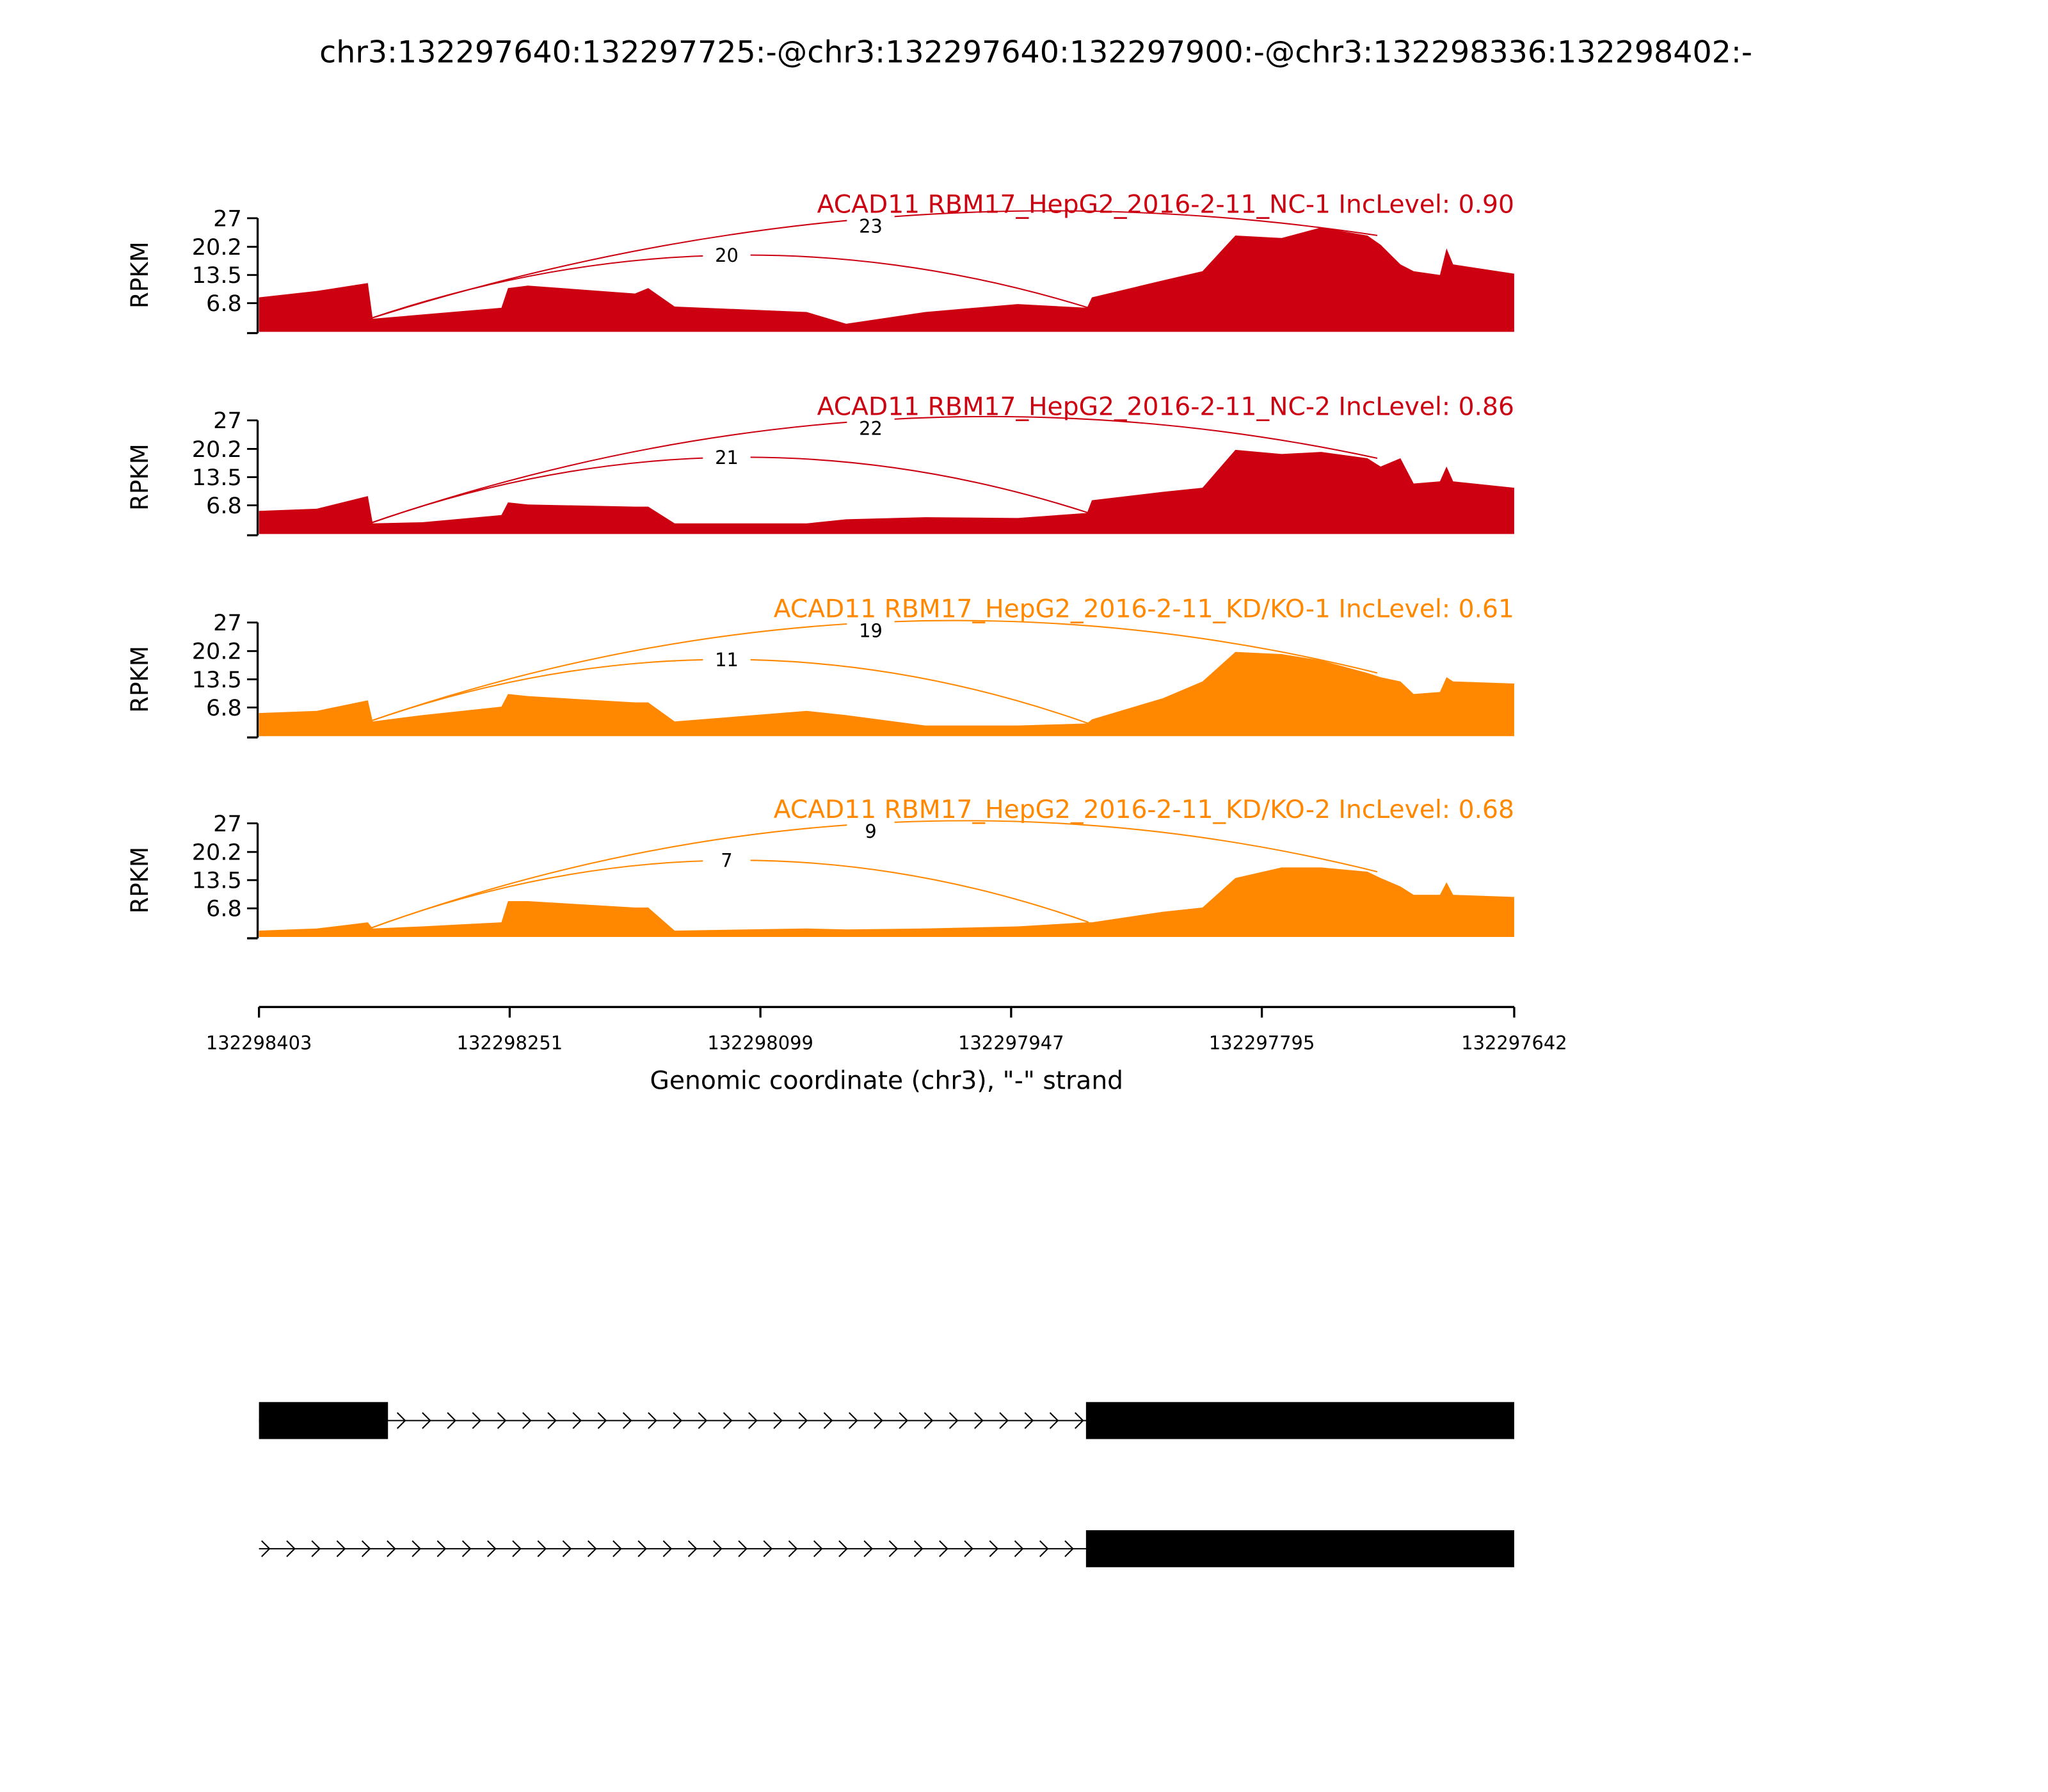 The height and width of the screenshot is (1792, 2048). What do you see at coordinates (1262, 1042) in the screenshot?
I see `x-tick-label: 132297795` at bounding box center [1262, 1042].